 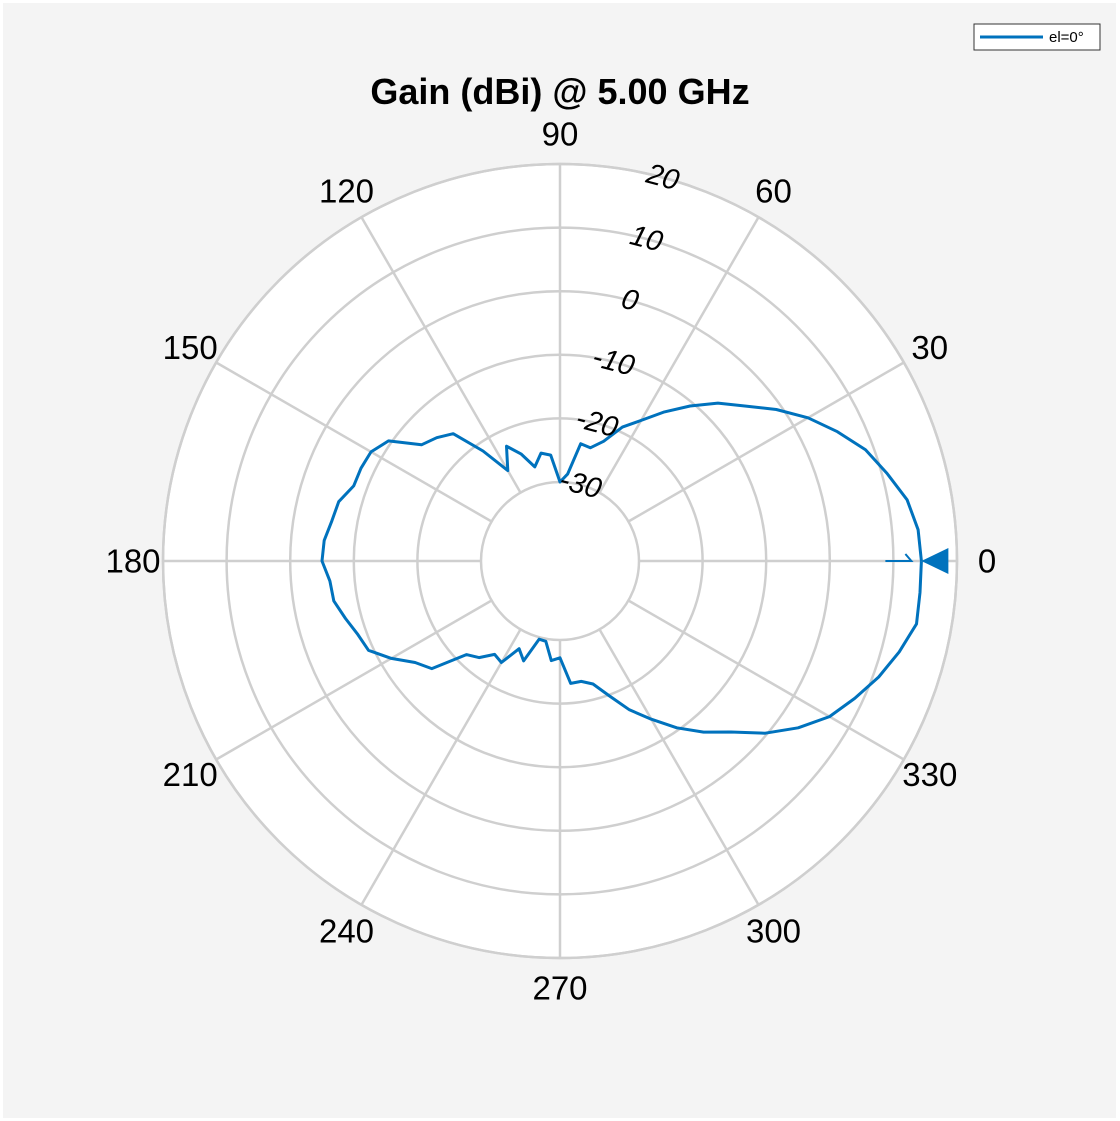 What do you see at coordinates (132, 561) in the screenshot?
I see `angle-label-180: 180` at bounding box center [132, 561].